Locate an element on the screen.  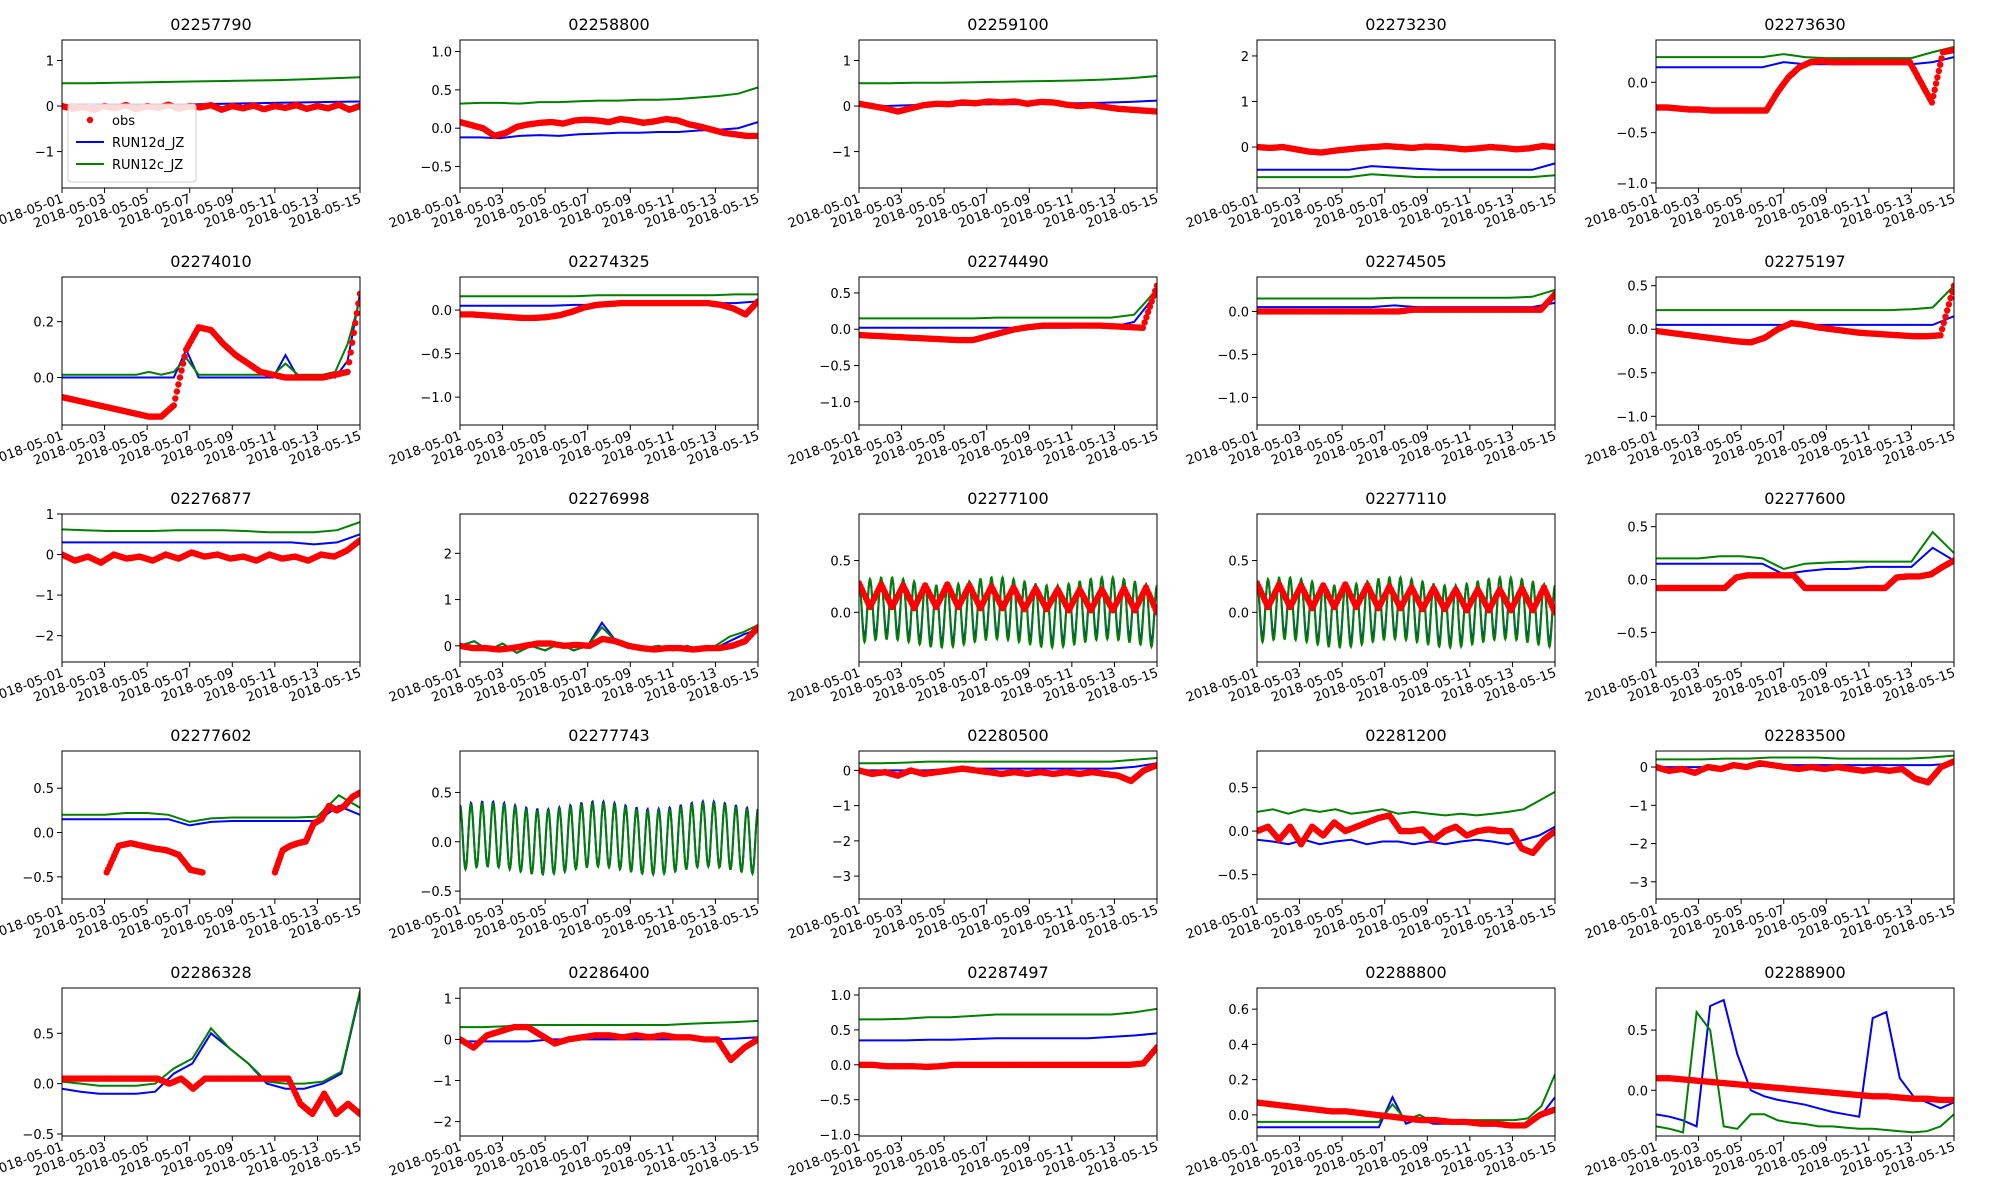
subplot-title: 02274490 is located at coordinates (1007, 261).